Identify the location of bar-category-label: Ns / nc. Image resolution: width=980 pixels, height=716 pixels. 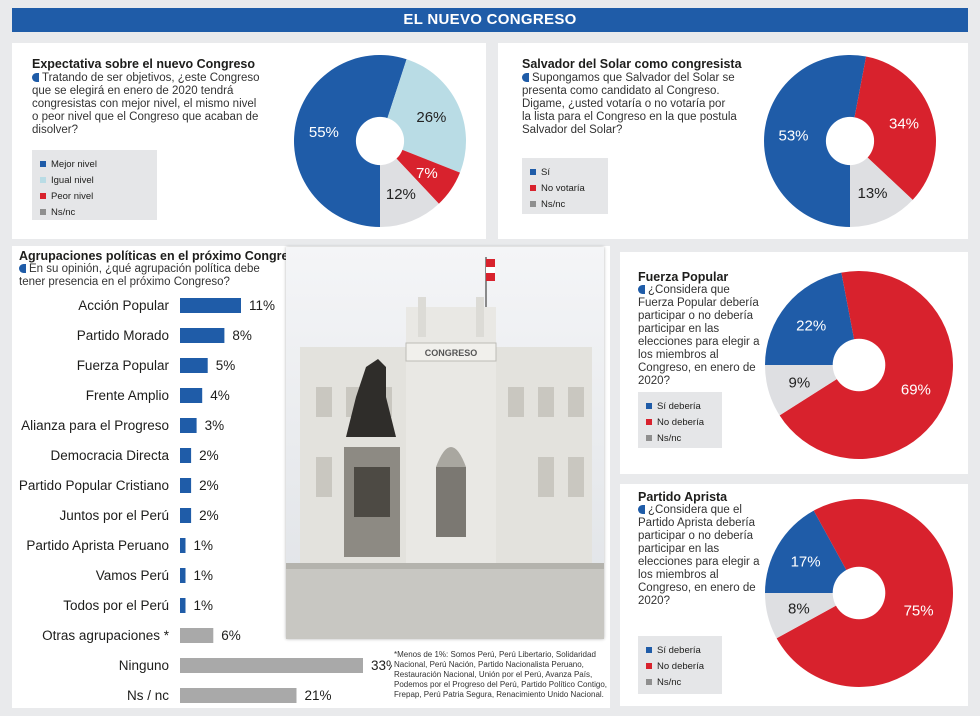
(148, 695).